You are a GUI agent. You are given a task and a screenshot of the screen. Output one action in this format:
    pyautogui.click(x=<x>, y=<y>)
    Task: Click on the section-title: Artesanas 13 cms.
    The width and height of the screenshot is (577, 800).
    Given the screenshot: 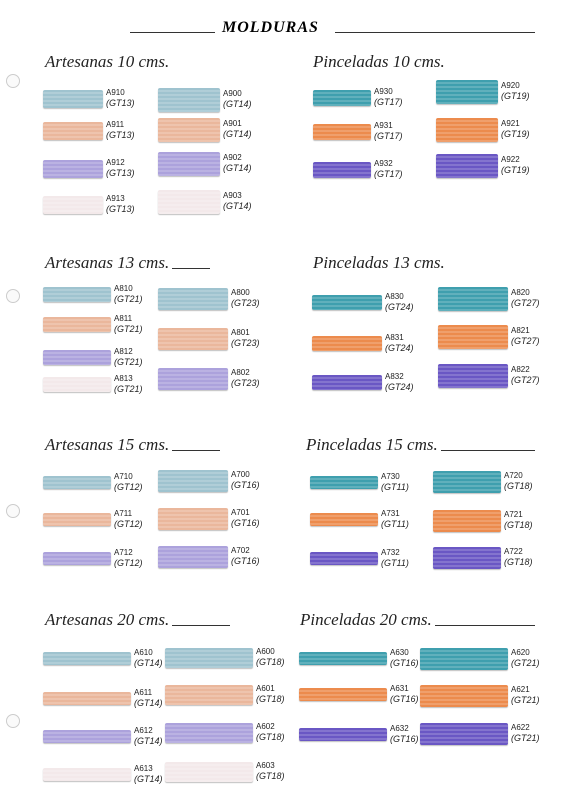 What is the action you would take?
    pyautogui.click(x=107, y=262)
    